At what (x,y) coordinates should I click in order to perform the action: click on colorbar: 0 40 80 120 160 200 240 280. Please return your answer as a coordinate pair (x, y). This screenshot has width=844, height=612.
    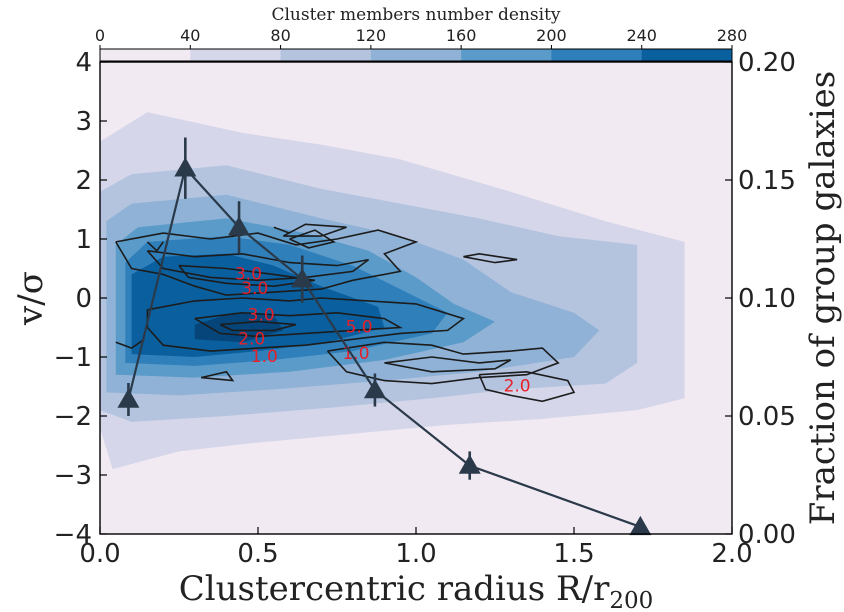
    Looking at the image, I should click on (421, 44).